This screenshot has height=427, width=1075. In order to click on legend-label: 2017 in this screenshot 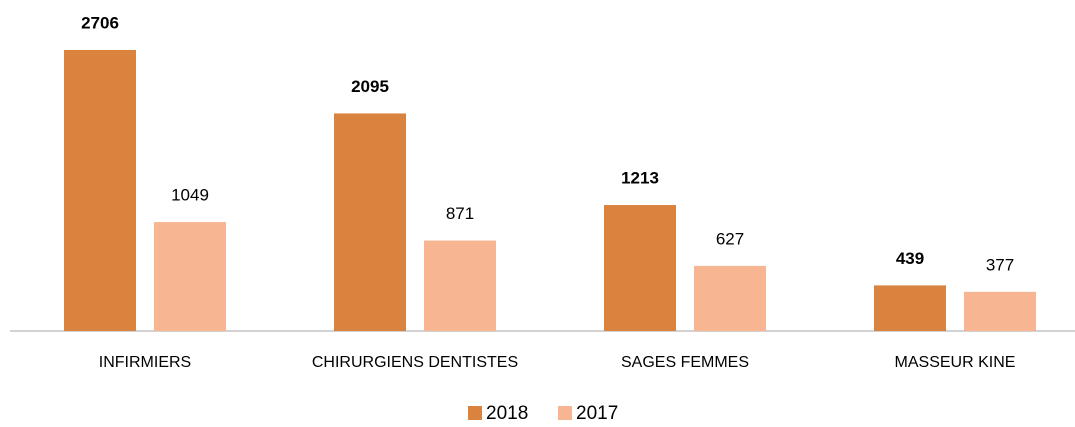, I will do `click(597, 413)`.